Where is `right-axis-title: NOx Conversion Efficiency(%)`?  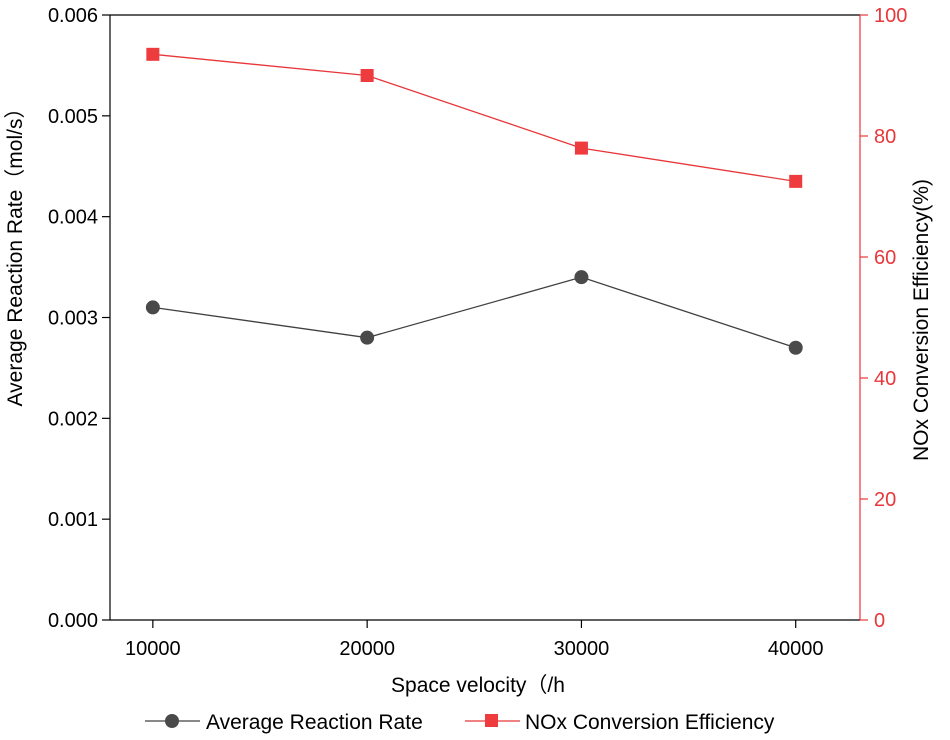
right-axis-title: NOx Conversion Efficiency(%) is located at coordinates (921, 320).